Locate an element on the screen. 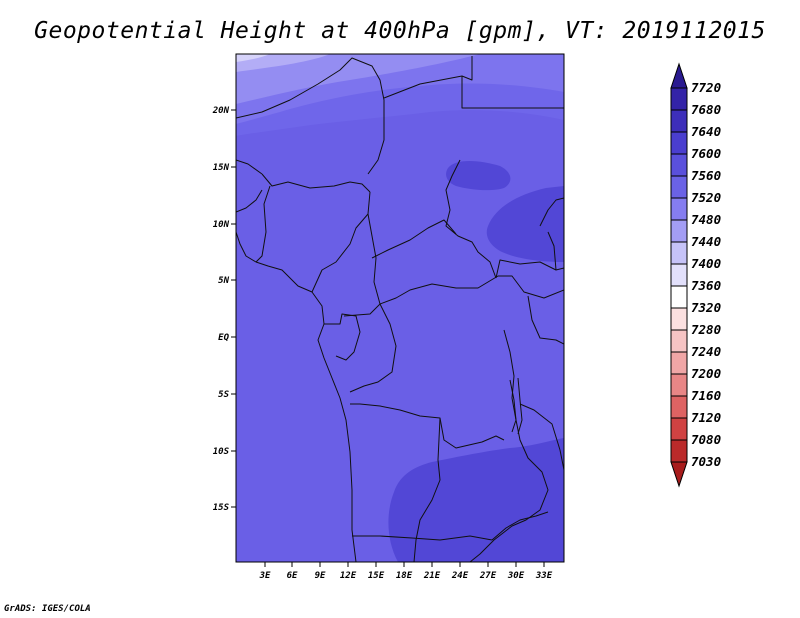 The height and width of the screenshot is (618, 800). lat-label-5s: 5S is located at coordinates (223, 395).